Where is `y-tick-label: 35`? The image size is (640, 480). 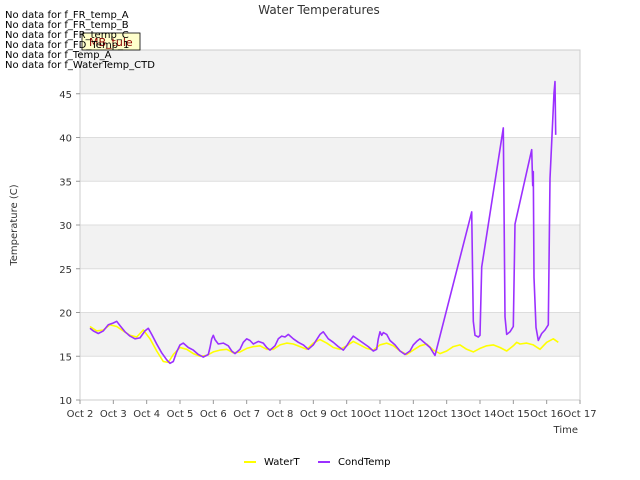
y-tick-label: 35 is located at coordinates (65, 182).